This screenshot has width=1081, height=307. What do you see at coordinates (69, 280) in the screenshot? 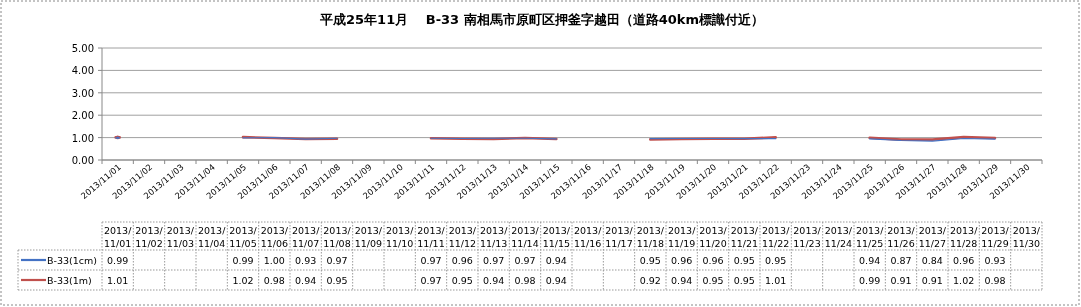
I see `legend-label: B-33(1m)` at bounding box center [69, 280].